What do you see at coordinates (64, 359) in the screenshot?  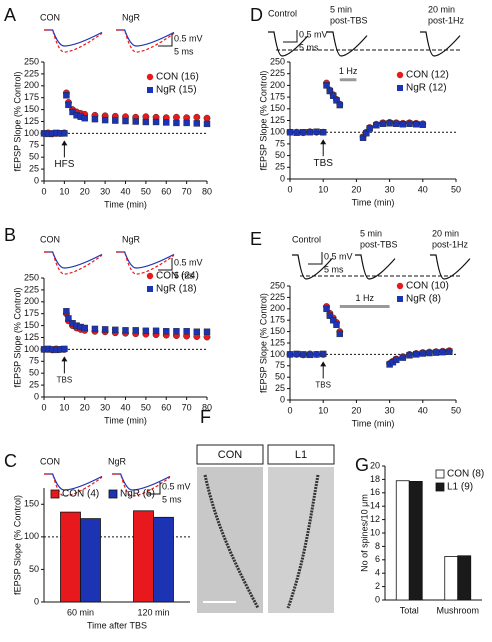 I see `arrow-head` at bounding box center [64, 359].